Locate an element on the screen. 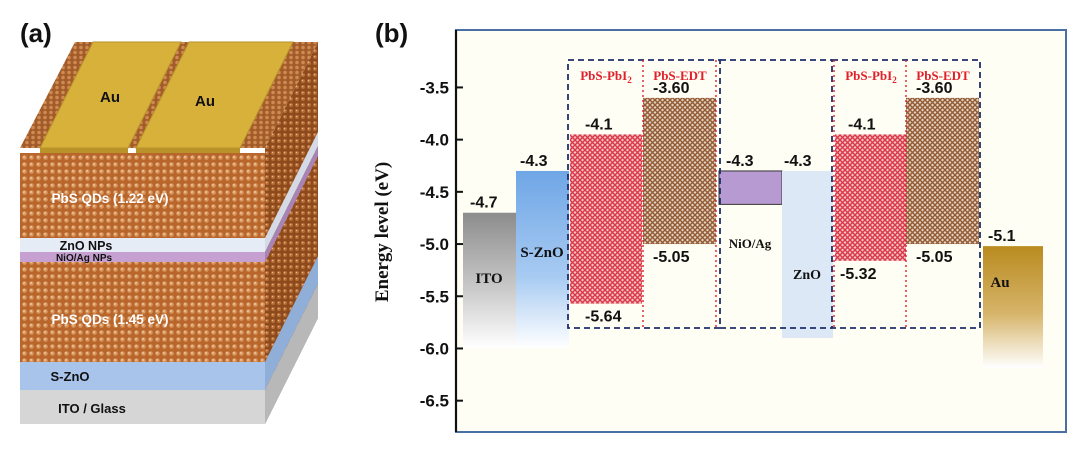 This screenshot has width=1086, height=470. panel-a-label: (a) is located at coordinates (36, 33).